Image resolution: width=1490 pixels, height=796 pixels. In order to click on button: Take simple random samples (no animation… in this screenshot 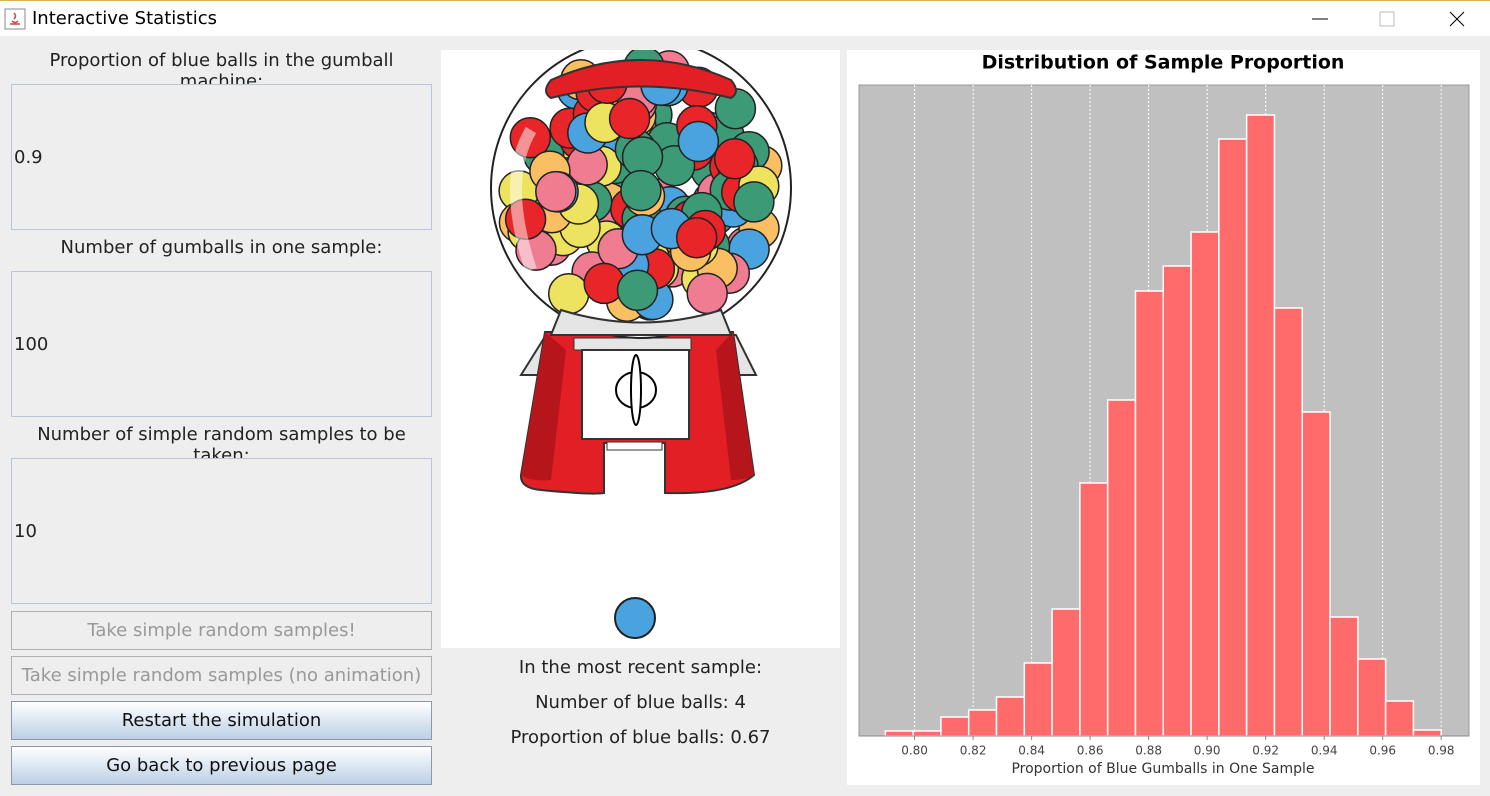, I will do `click(221, 675)`.